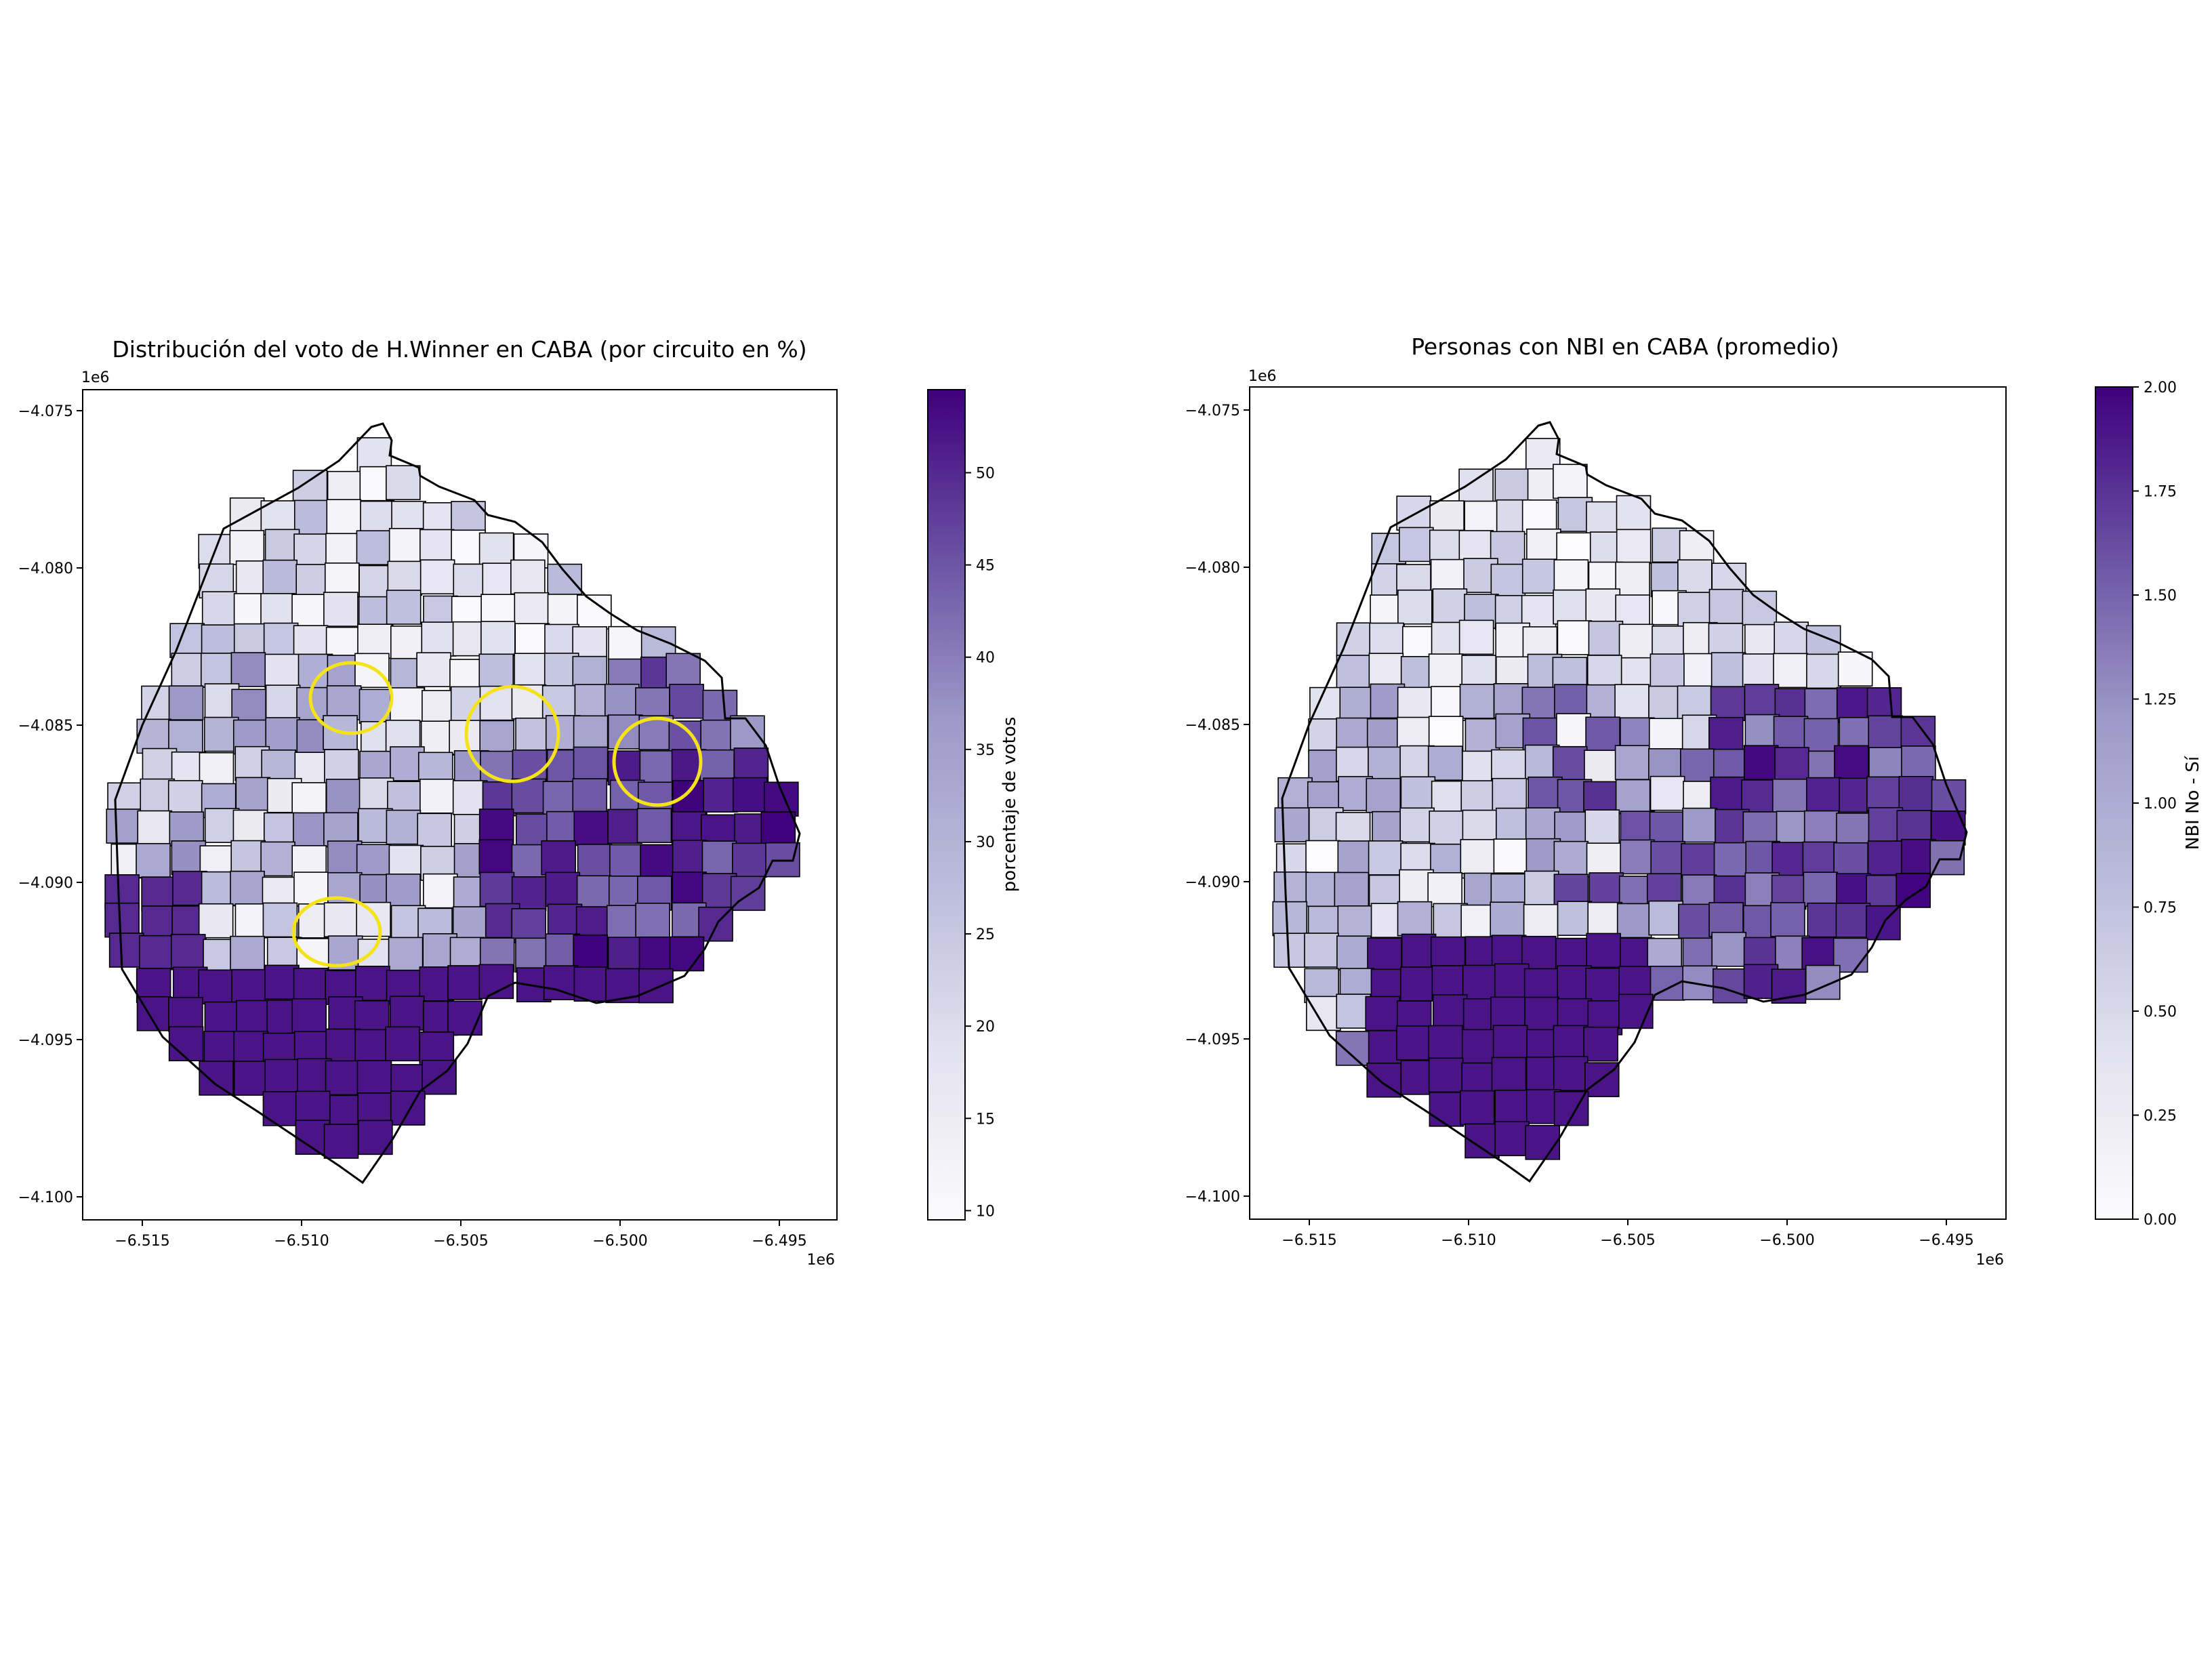 The height and width of the screenshot is (1659, 2212). I want to click on colorbar-tick-label: 1.25, so click(2160, 700).